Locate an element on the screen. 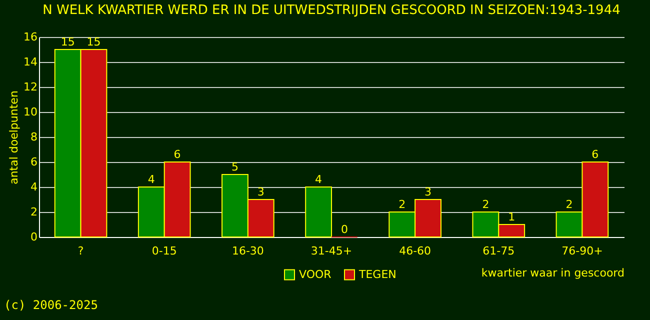 The image size is (650, 320). legend-label: TEGEN is located at coordinates (377, 274).